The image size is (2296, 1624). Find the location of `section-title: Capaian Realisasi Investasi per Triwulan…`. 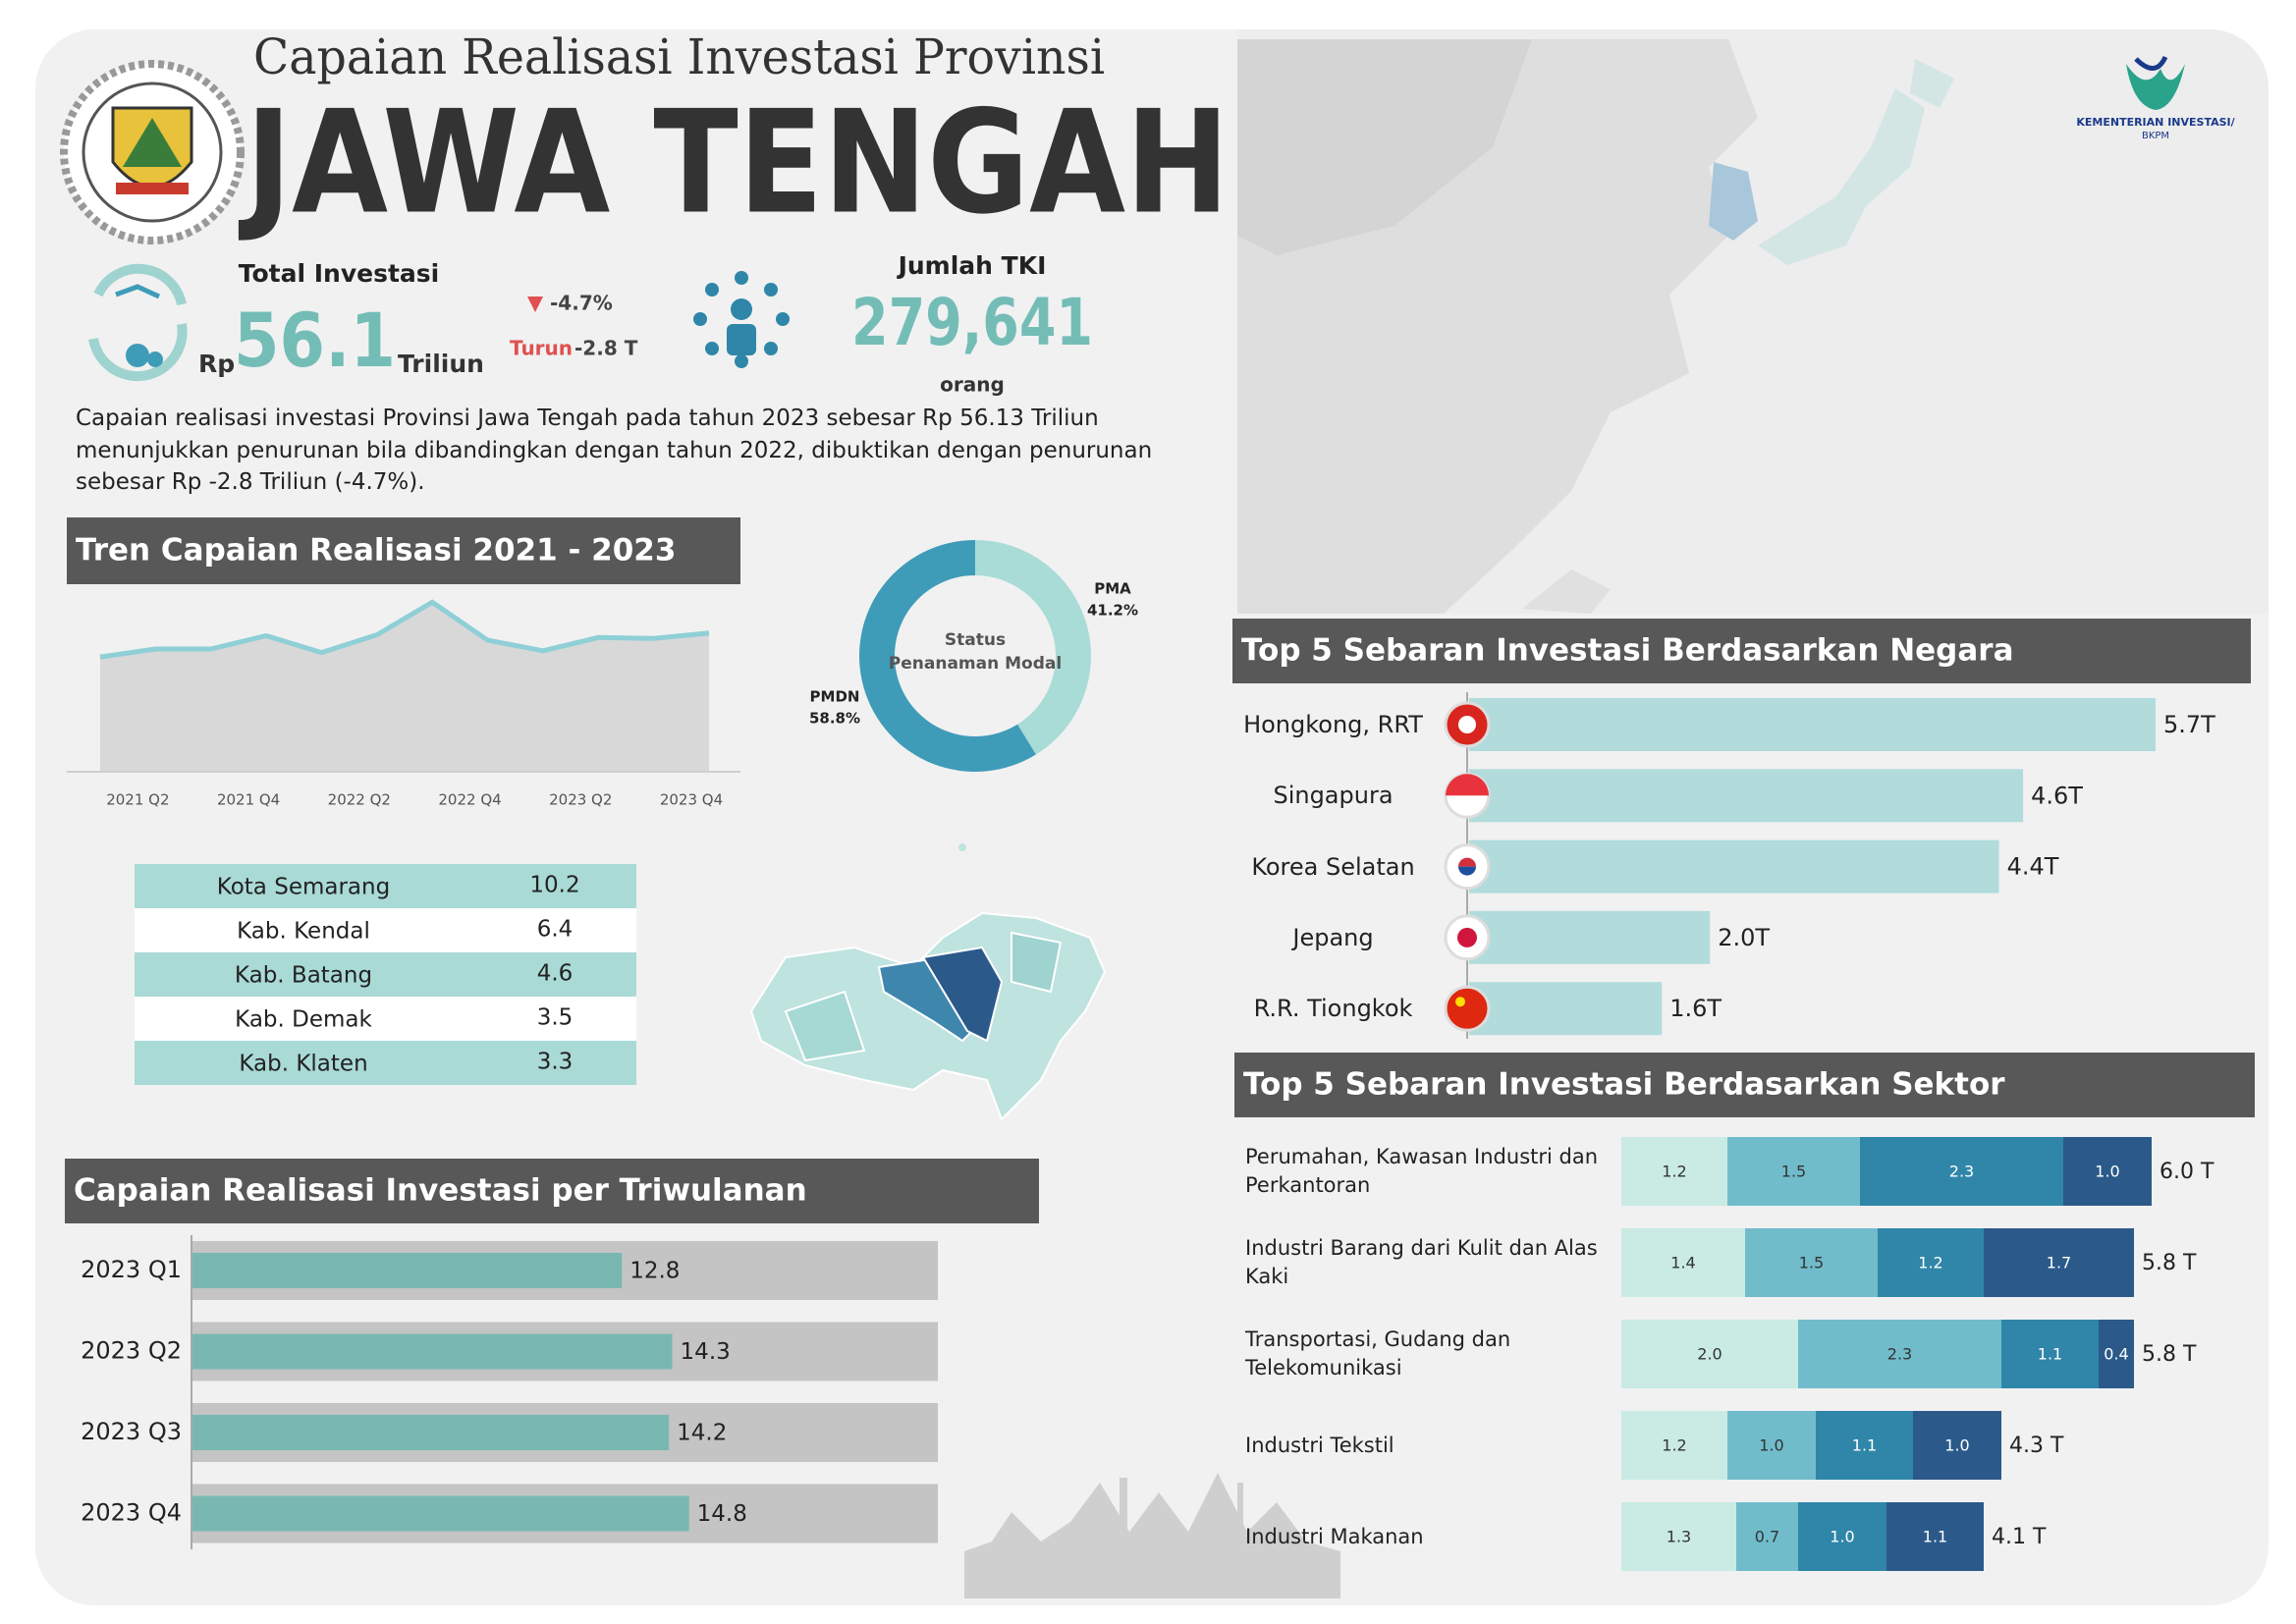

section-title: Capaian Realisasi Investasi per Triwulan… is located at coordinates (440, 1191).